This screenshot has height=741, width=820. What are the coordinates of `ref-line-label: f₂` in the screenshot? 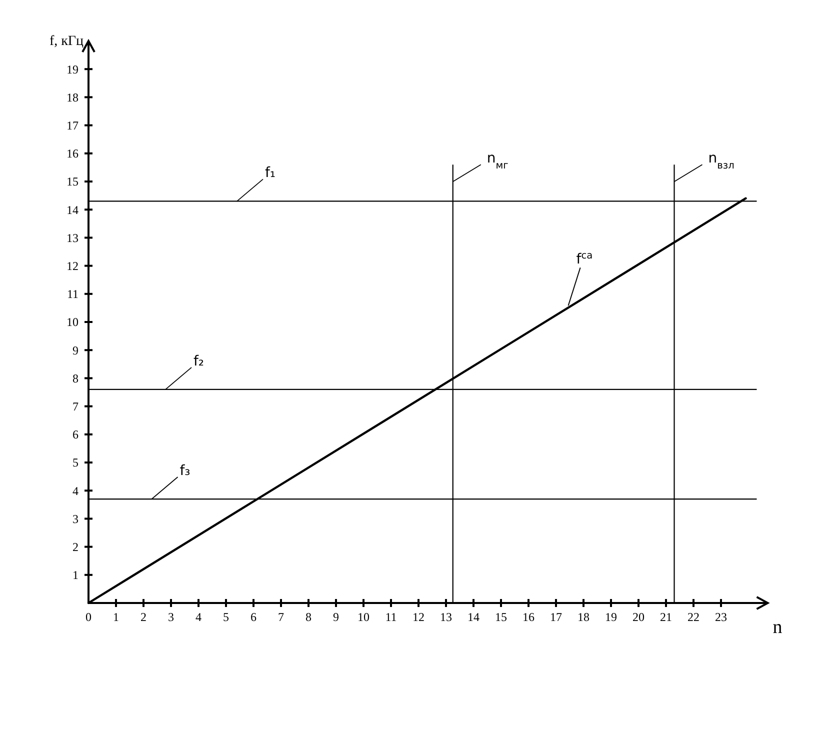 It's located at (199, 361).